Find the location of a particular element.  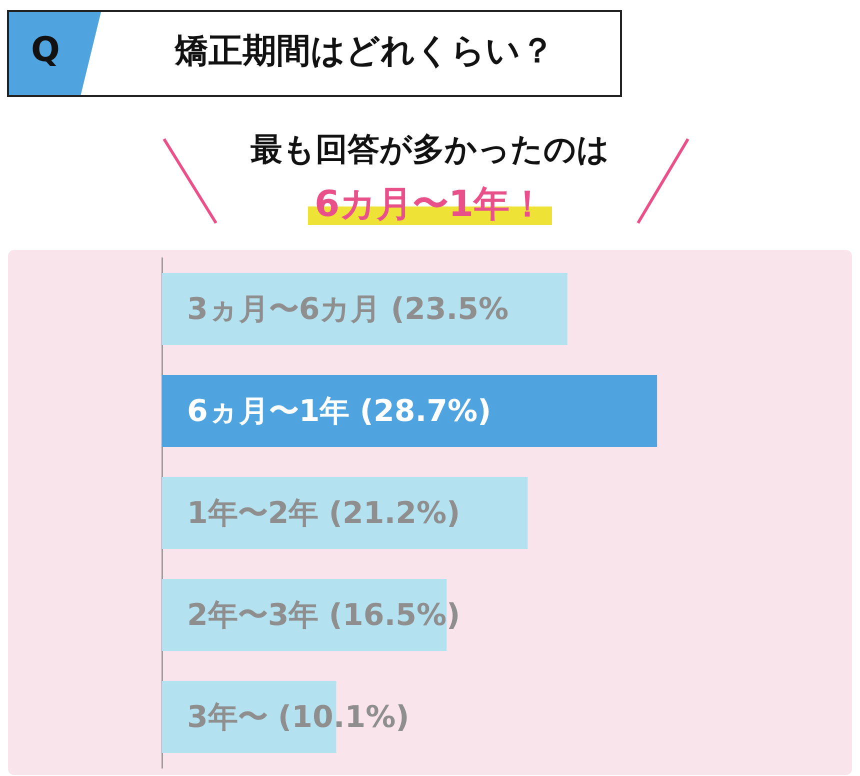

y-tick-label: 1年〜2年 is located at coordinates (253, 513).